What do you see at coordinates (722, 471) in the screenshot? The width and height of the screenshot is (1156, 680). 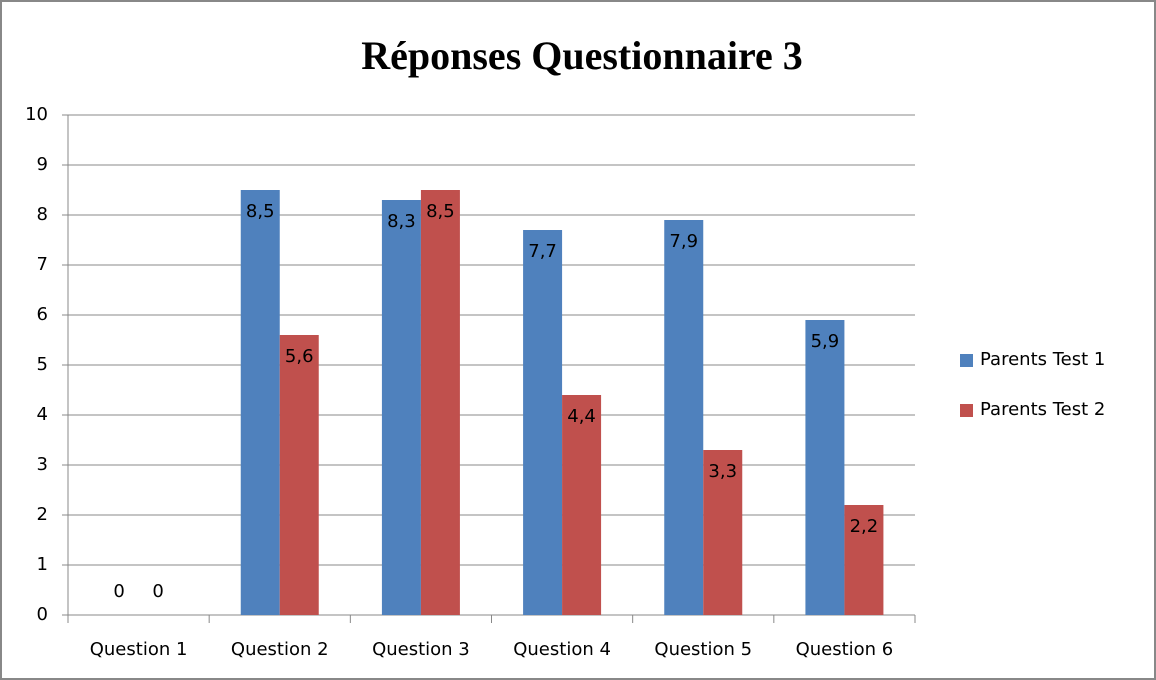 I see `data-label: 3,3` at bounding box center [722, 471].